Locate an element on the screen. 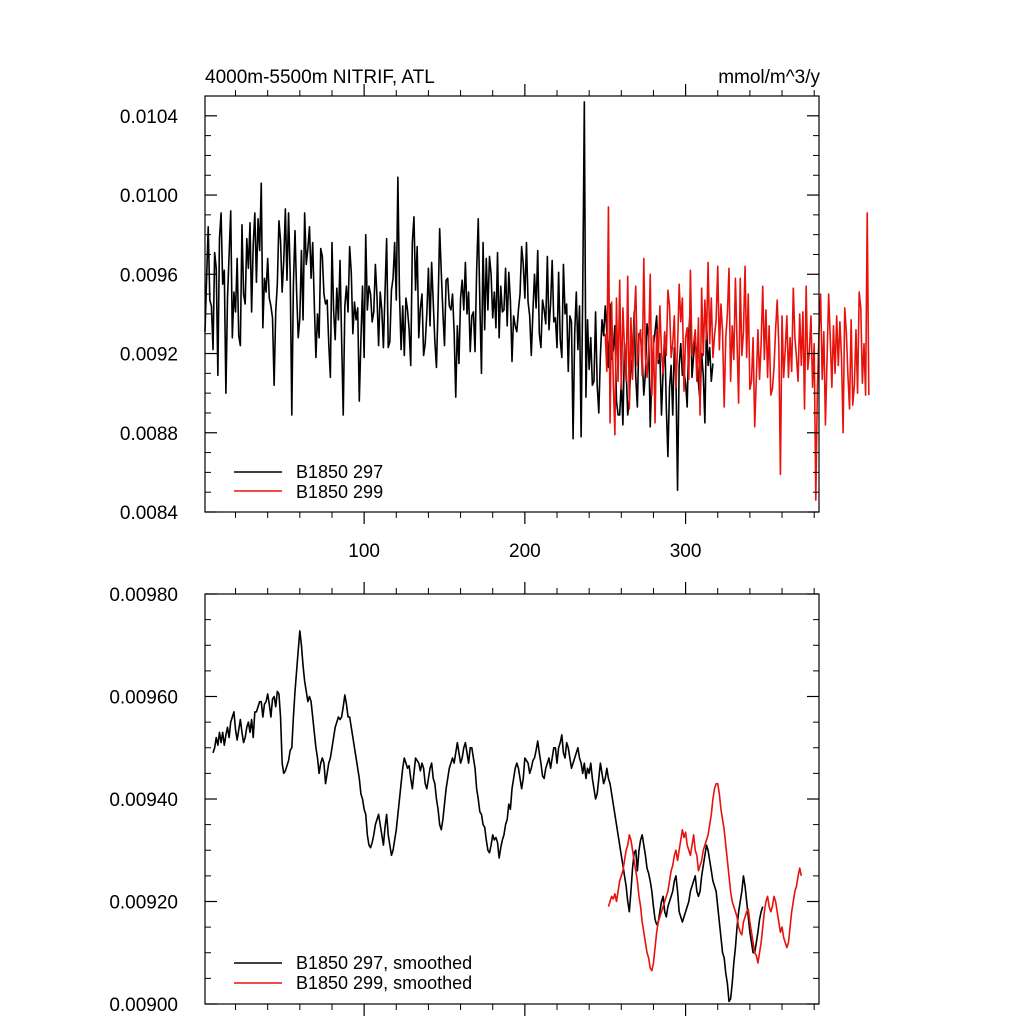  bottom-ytick-label: 0.00920 is located at coordinates (143, 903).